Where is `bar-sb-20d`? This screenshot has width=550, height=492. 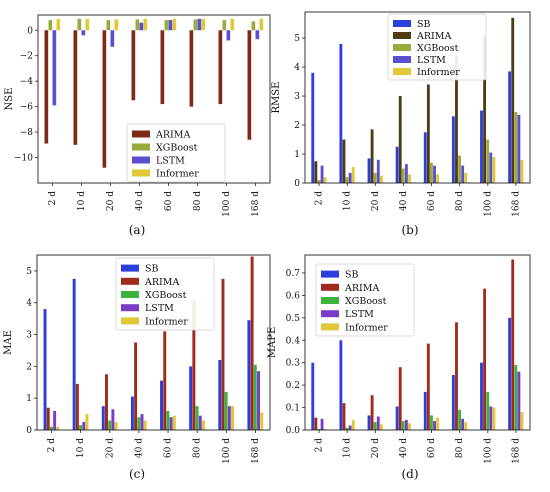
bar-sb-20d is located at coordinates (369, 422).